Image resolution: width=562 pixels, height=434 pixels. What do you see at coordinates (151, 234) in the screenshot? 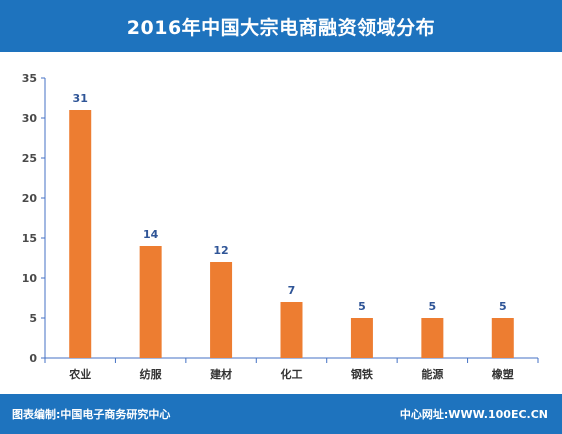
I see `data-label: 14` at bounding box center [151, 234].